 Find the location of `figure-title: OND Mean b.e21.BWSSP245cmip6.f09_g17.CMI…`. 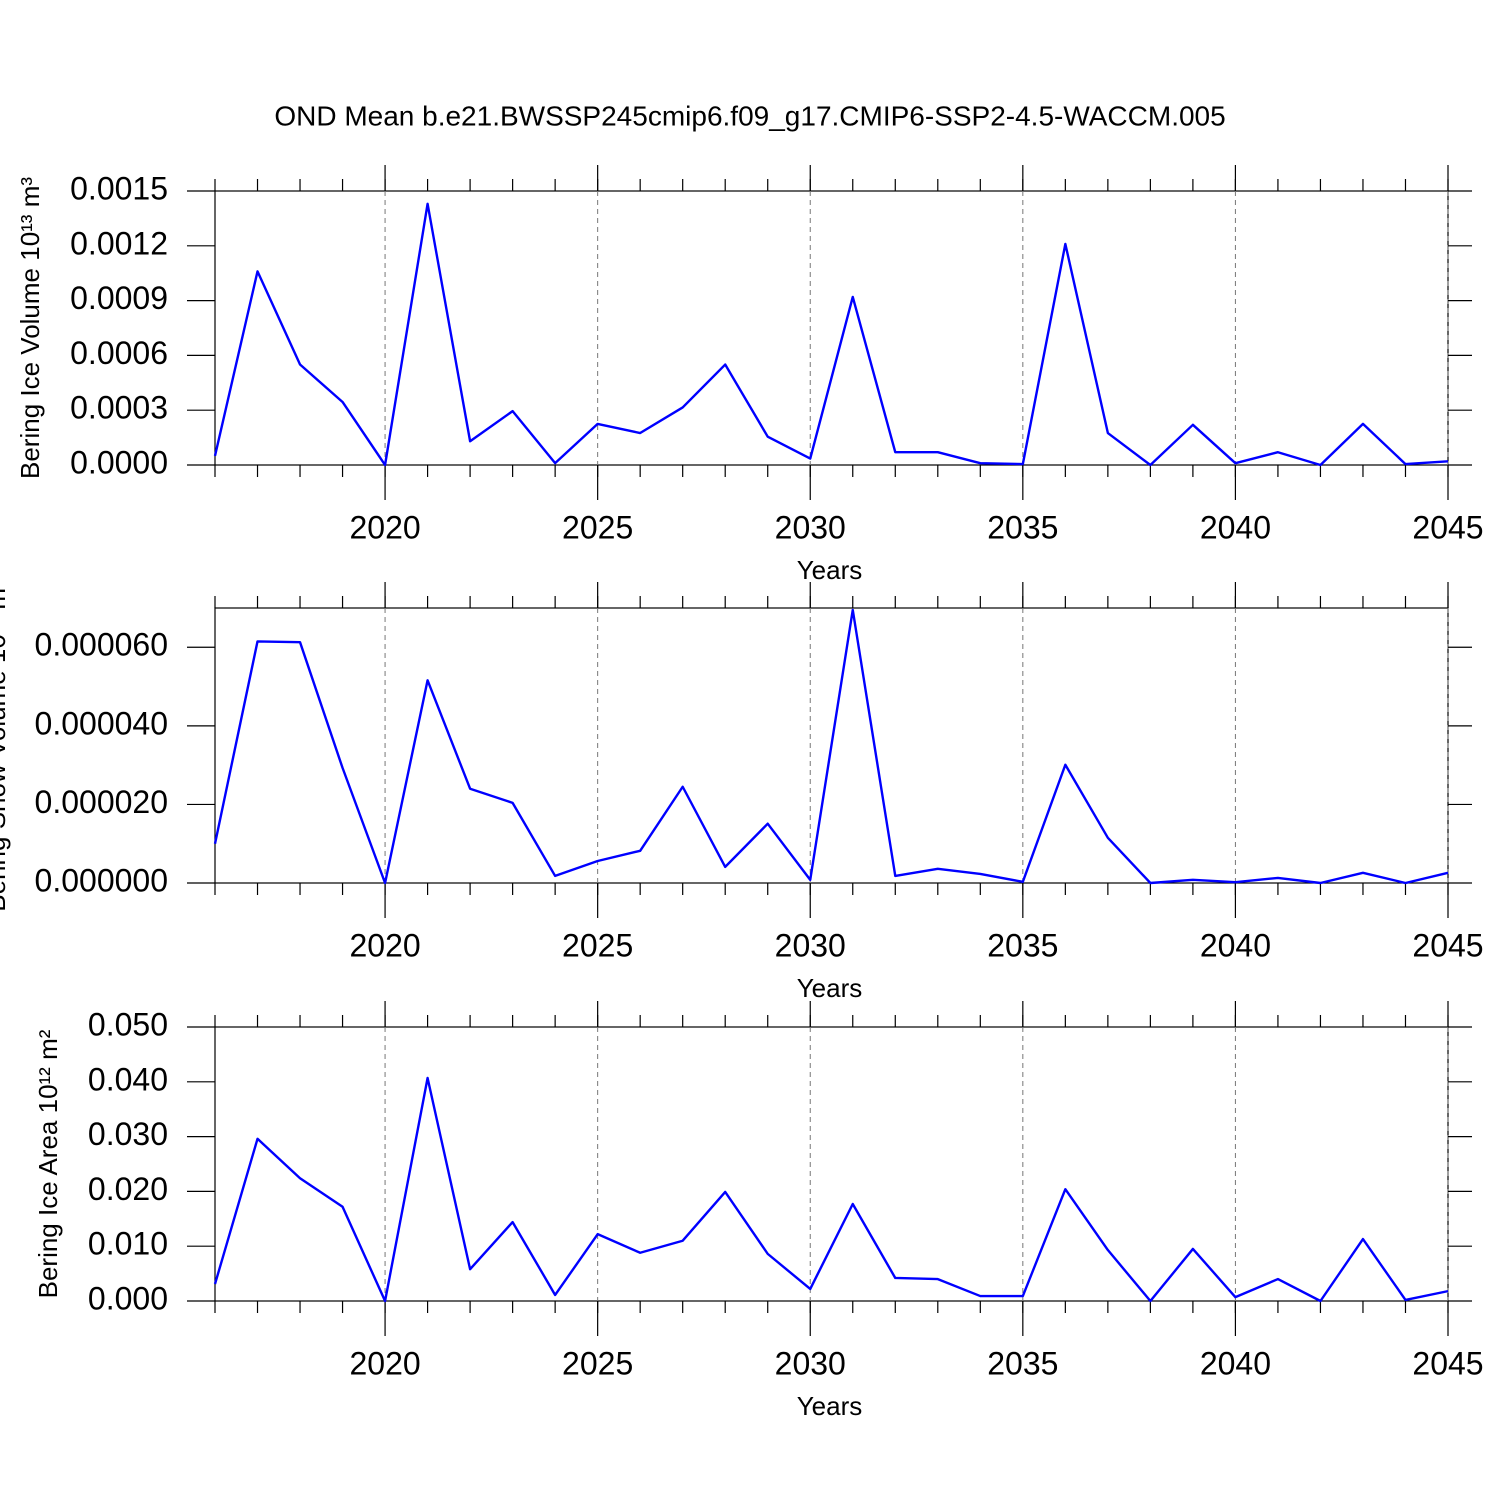

figure-title: OND Mean b.e21.BWSSP245cmip6.f09_g17.CMI… is located at coordinates (749, 115).